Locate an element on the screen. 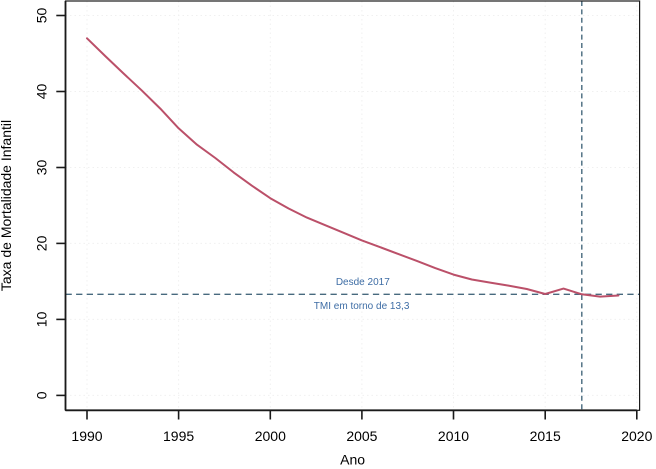  svg-text: 20 is located at coordinates (42, 243).